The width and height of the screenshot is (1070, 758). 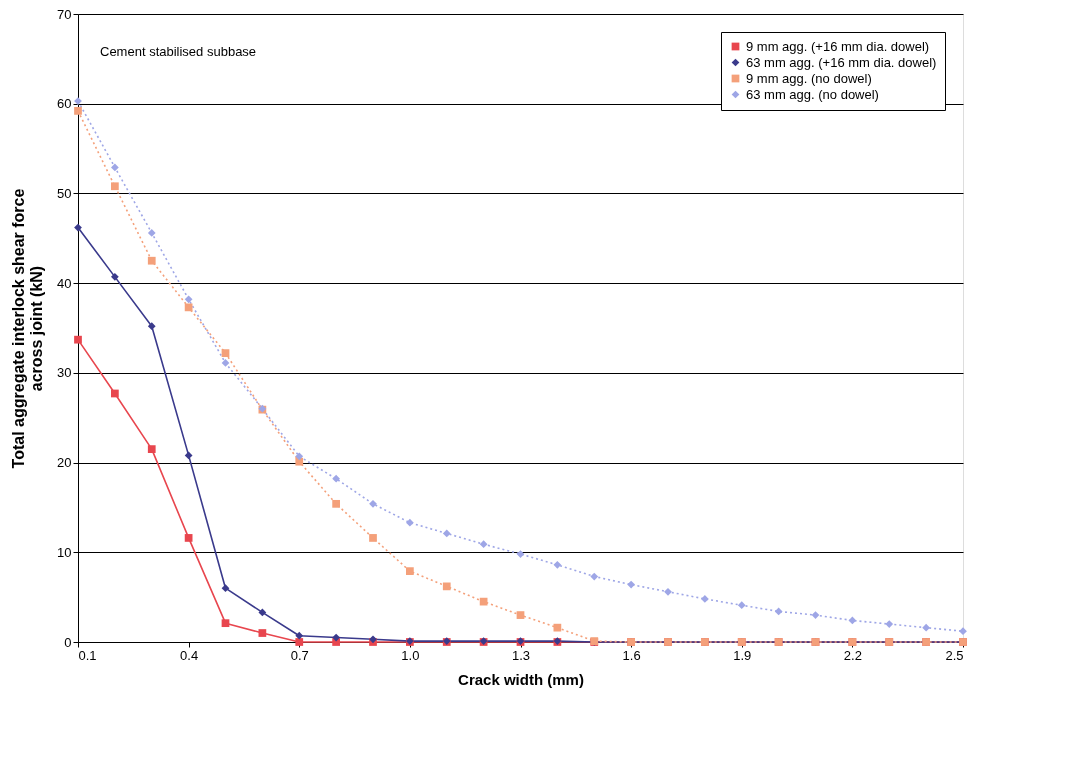 I want to click on y-tick-label: 10, so click(x=64, y=552).